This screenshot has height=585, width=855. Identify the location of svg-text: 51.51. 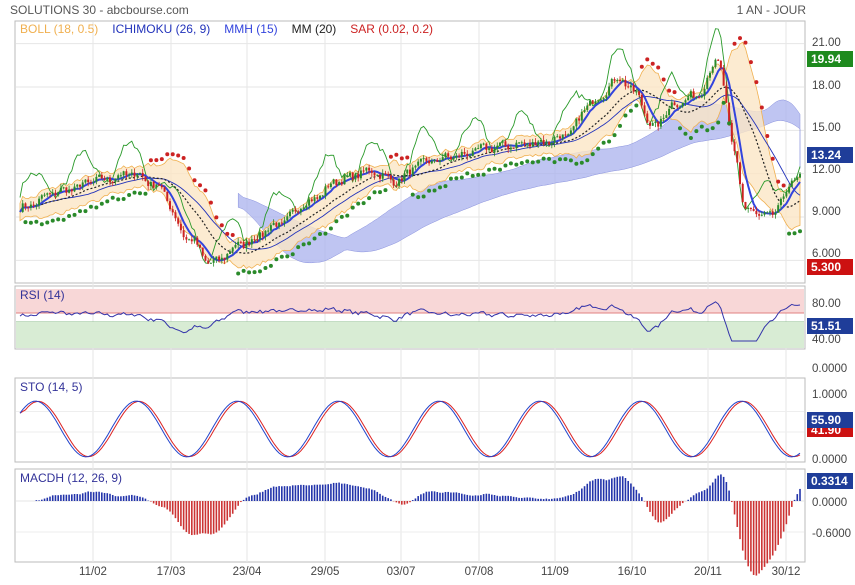
(826, 326).